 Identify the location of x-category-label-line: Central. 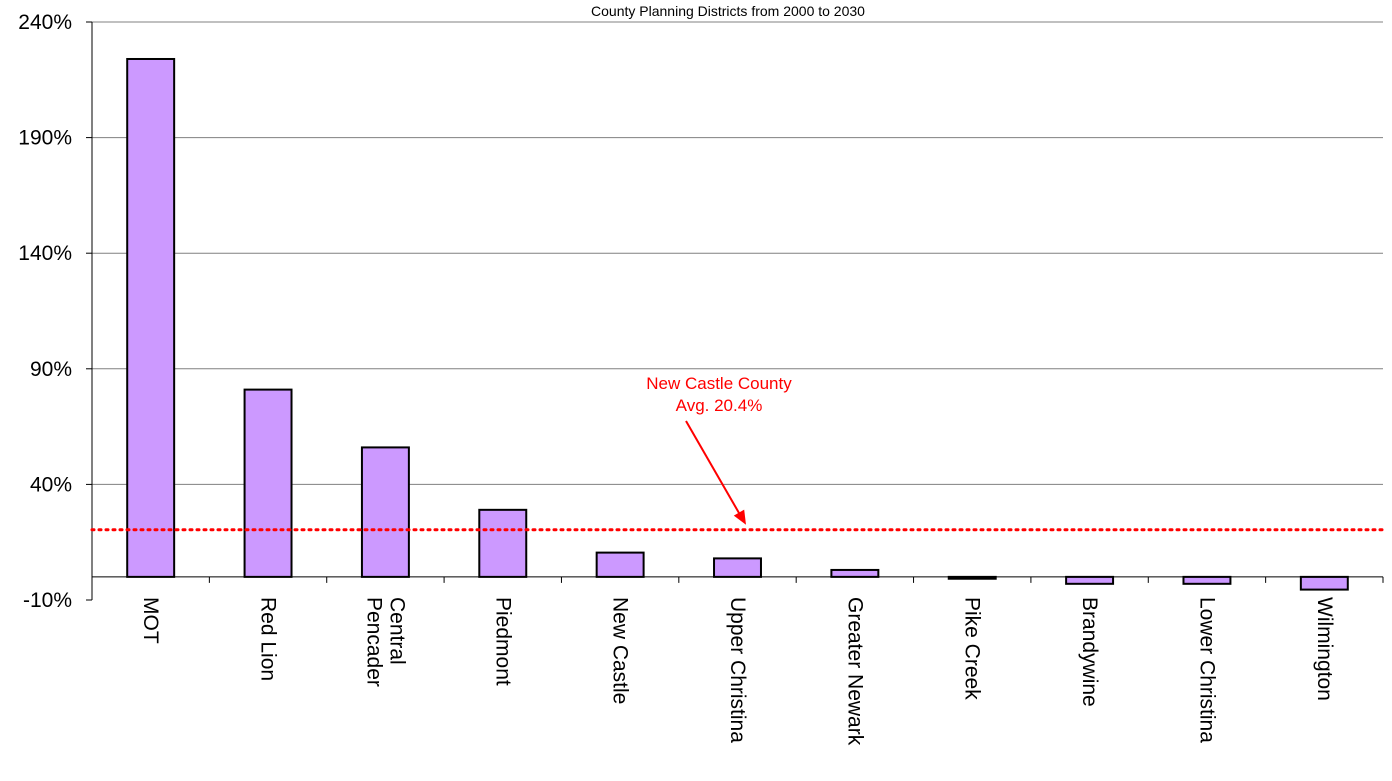
(396, 631).